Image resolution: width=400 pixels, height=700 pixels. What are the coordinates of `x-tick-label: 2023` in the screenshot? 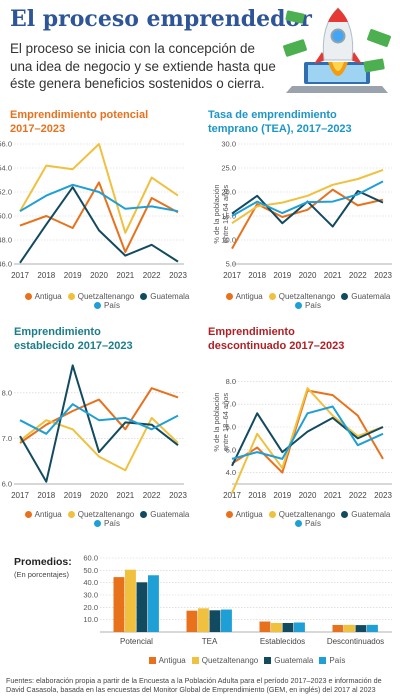 It's located at (178, 275).